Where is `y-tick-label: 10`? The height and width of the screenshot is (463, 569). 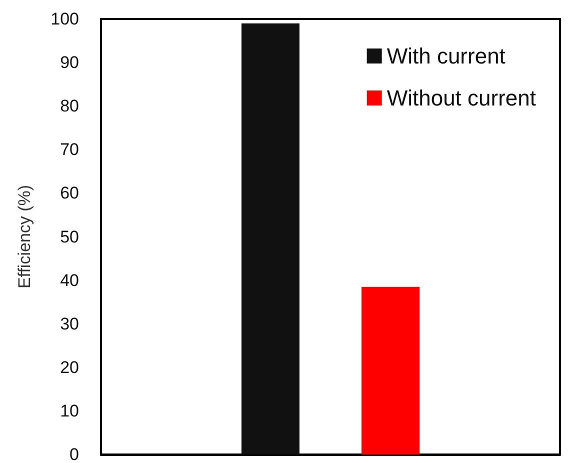
y-tick-label: 10 is located at coordinates (69, 410).